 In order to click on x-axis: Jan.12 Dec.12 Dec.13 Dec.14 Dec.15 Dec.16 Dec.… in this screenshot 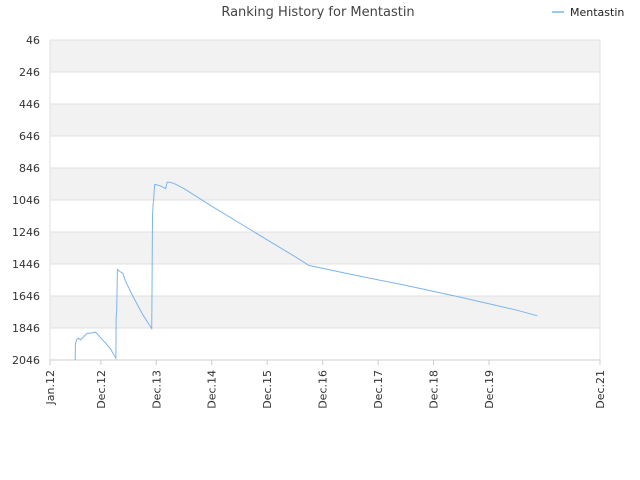, I will do `click(325, 384)`.